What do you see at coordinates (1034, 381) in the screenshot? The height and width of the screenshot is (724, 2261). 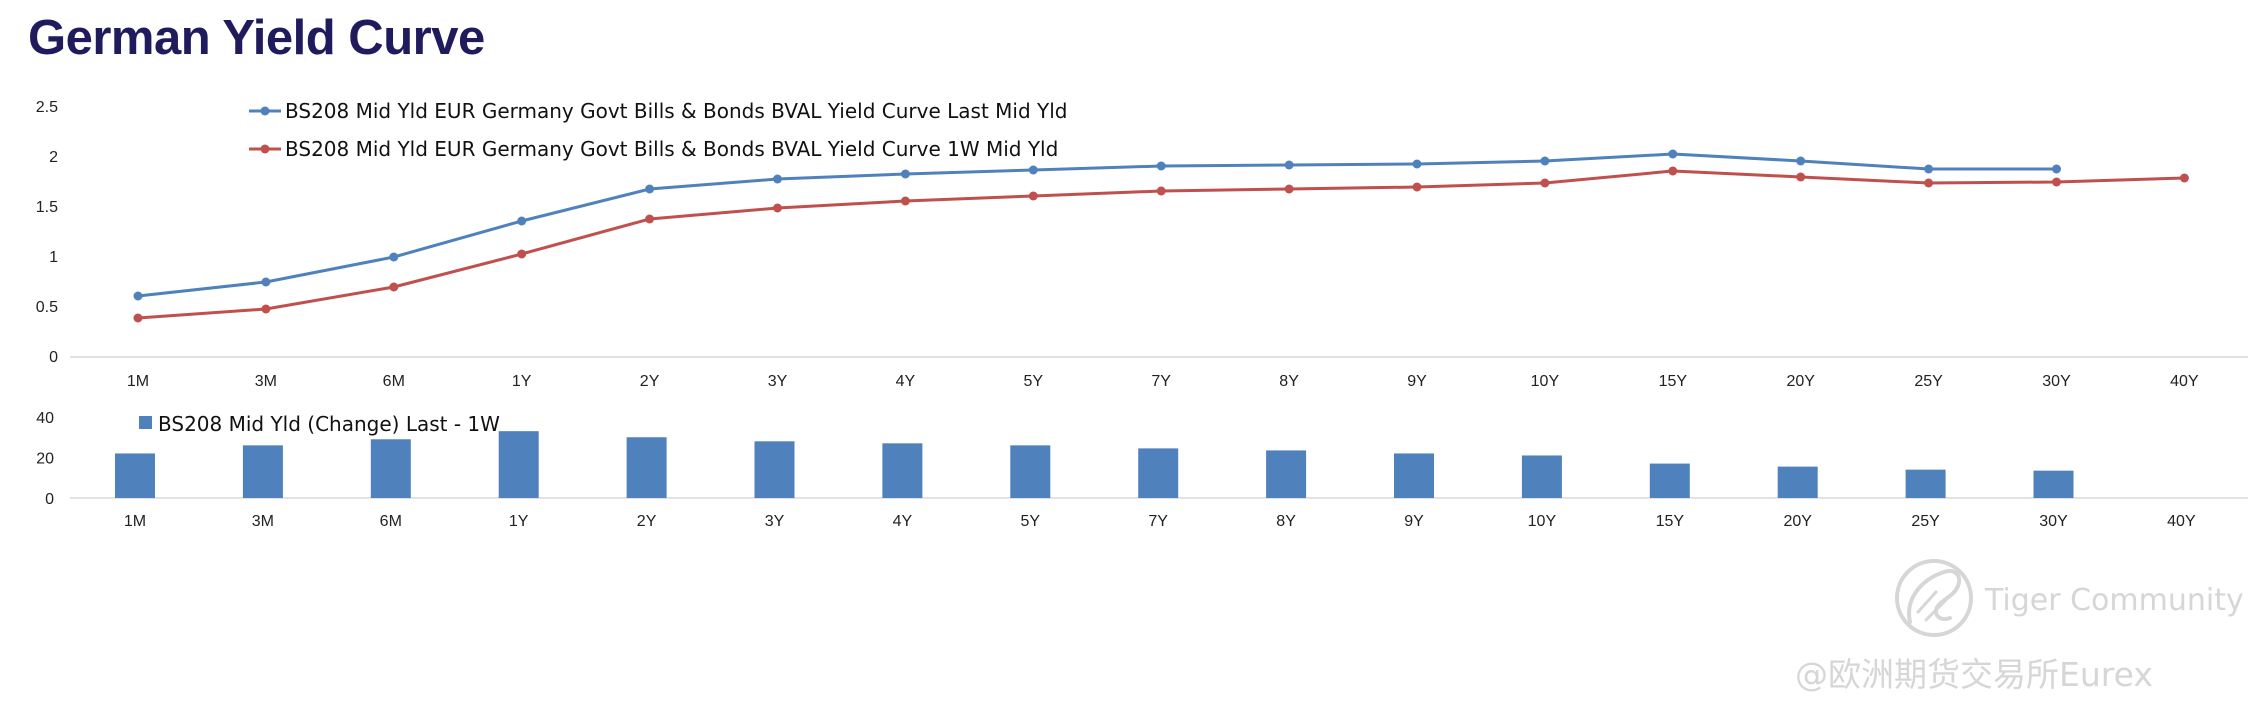 I see `line-x-tick-5y: 5Y` at bounding box center [1034, 381].